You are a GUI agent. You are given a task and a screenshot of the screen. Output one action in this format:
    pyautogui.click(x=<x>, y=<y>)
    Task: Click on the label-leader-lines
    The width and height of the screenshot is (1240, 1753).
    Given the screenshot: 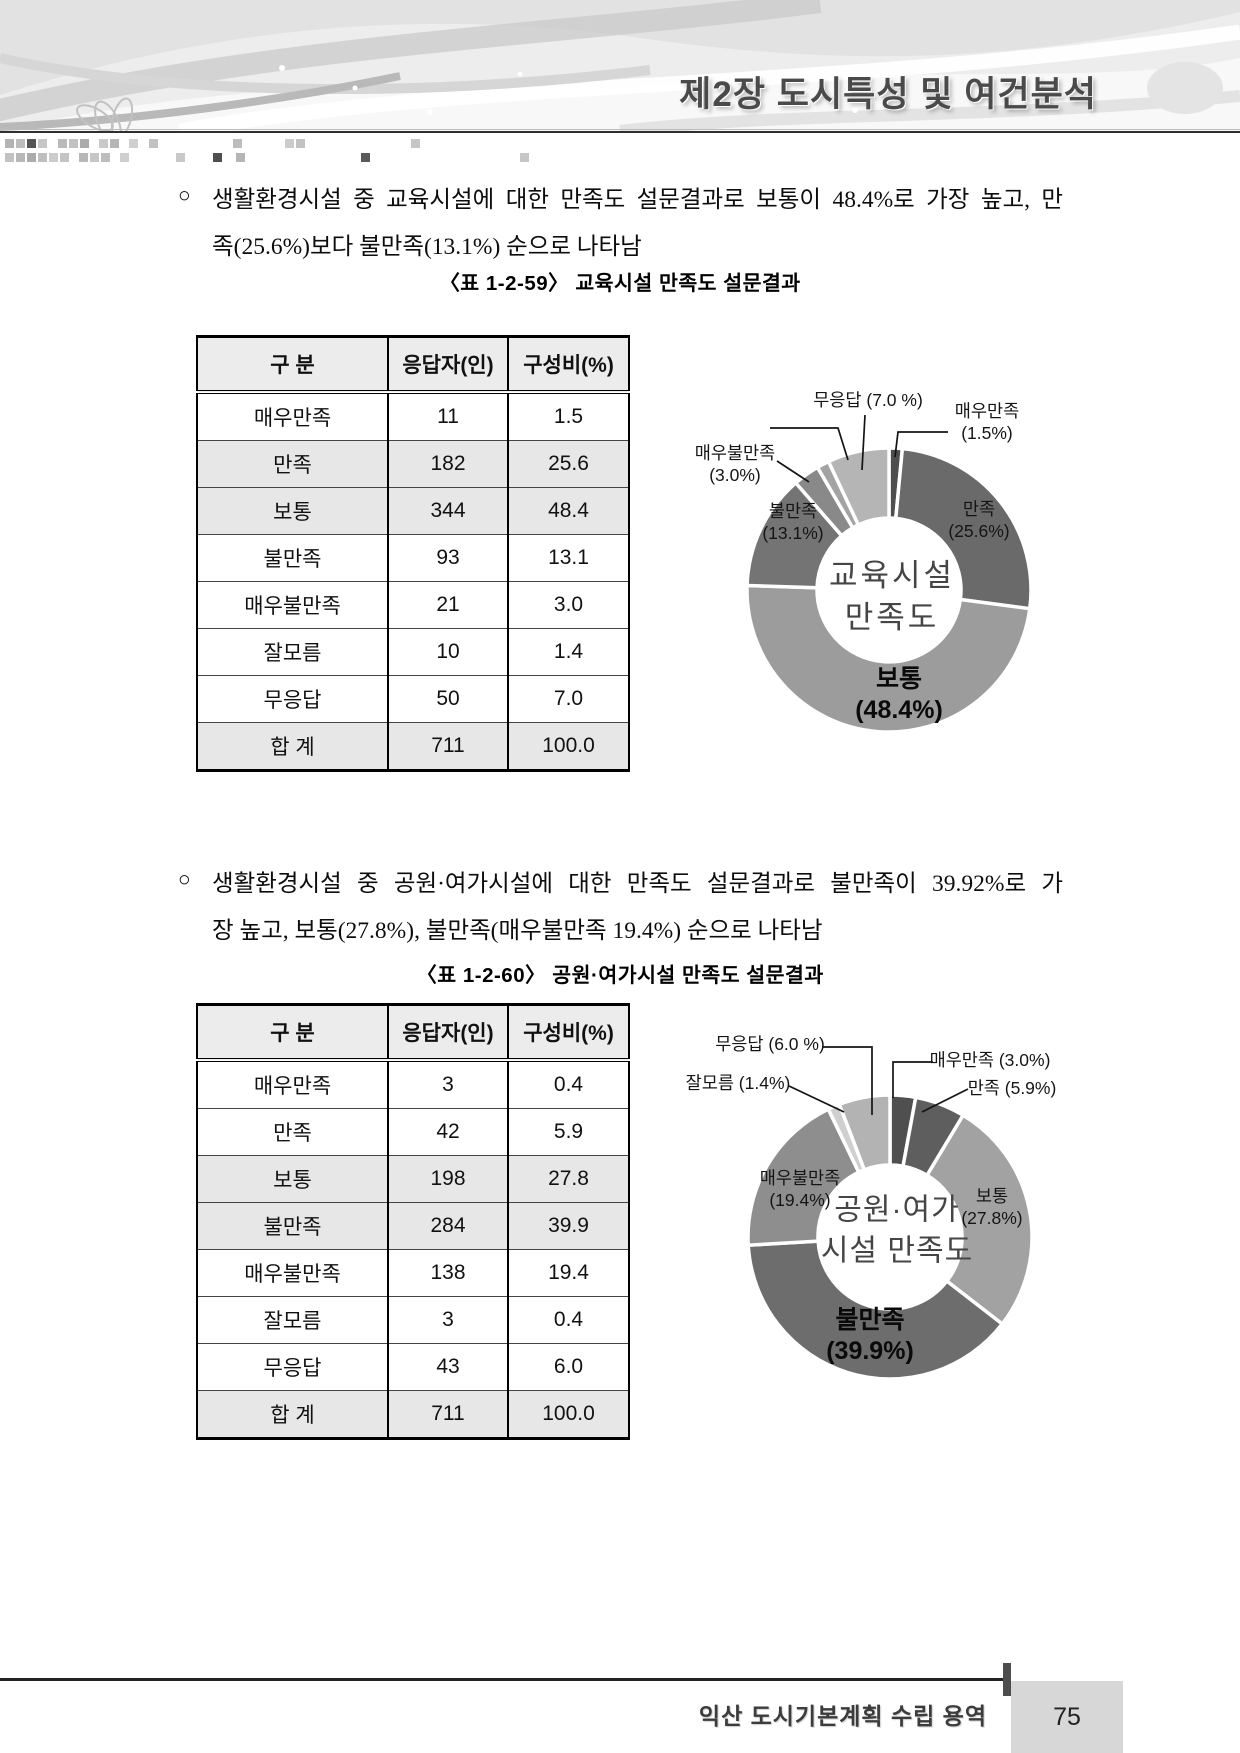 What is the action you would take?
    pyautogui.click(x=878, y=1080)
    